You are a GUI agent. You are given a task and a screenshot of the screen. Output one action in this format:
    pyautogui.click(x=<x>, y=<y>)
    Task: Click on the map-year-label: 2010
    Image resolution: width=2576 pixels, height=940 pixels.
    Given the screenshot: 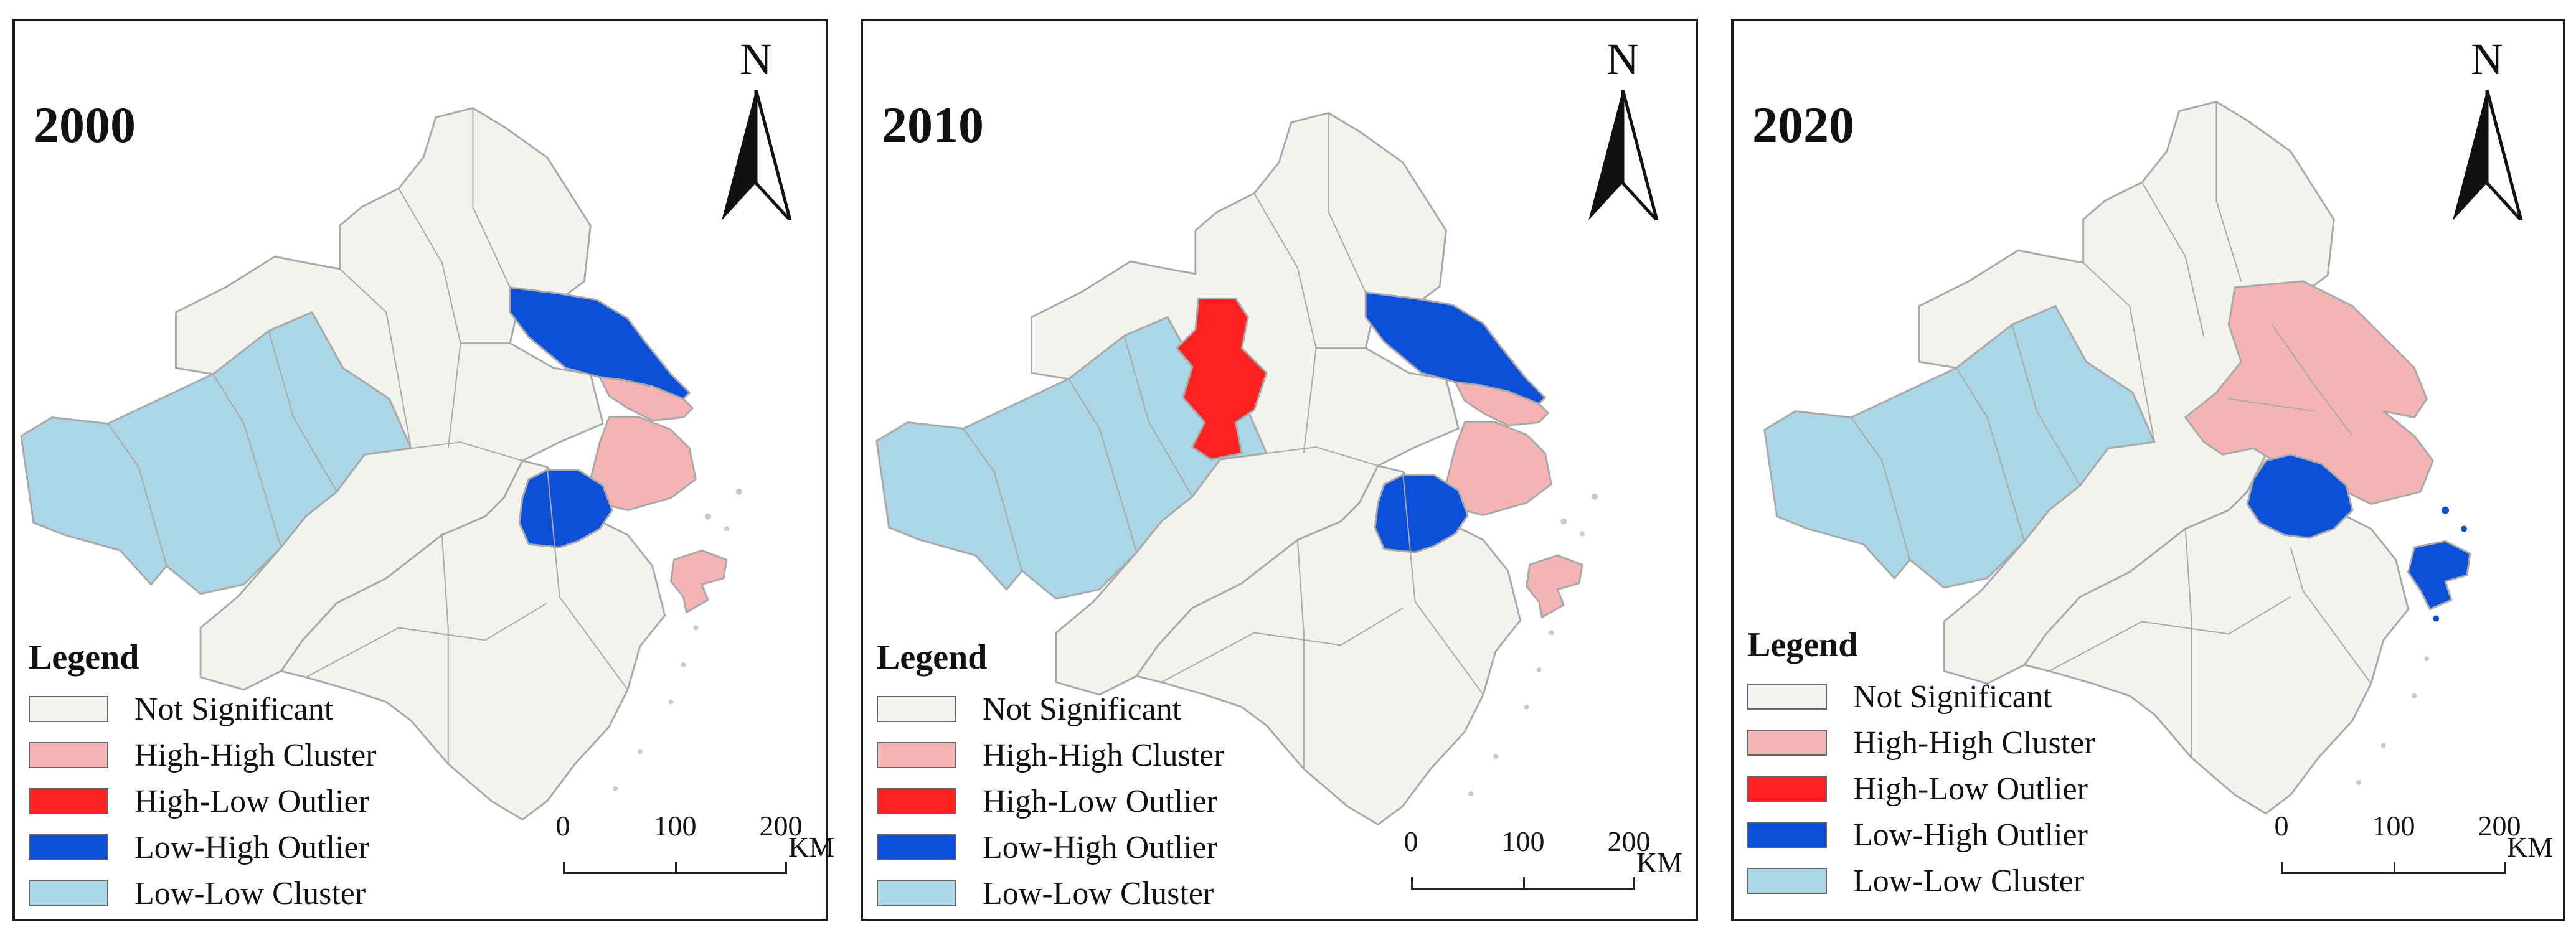 What is the action you would take?
    pyautogui.click(x=933, y=124)
    